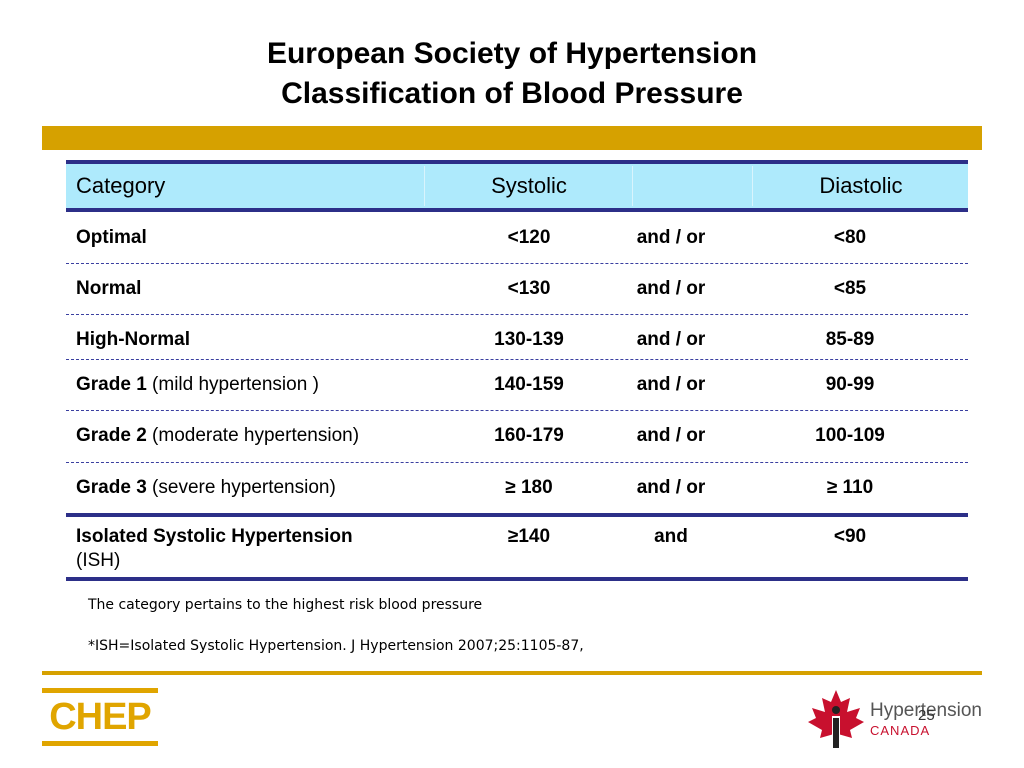  What do you see at coordinates (850, 536) in the screenshot?
I see `row-diastolic: <90` at bounding box center [850, 536].